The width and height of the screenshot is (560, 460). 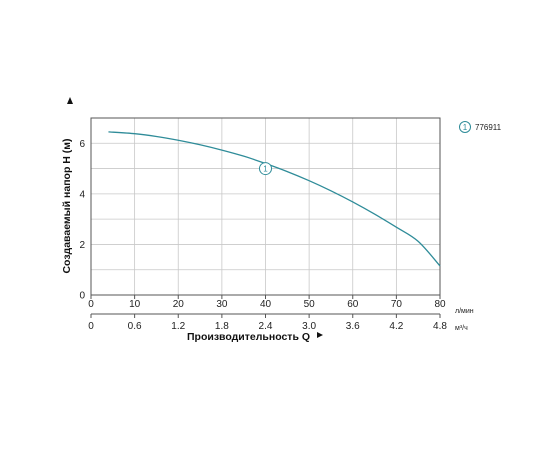 I want to click on x-tick-label-lpm: 50, so click(x=310, y=304).